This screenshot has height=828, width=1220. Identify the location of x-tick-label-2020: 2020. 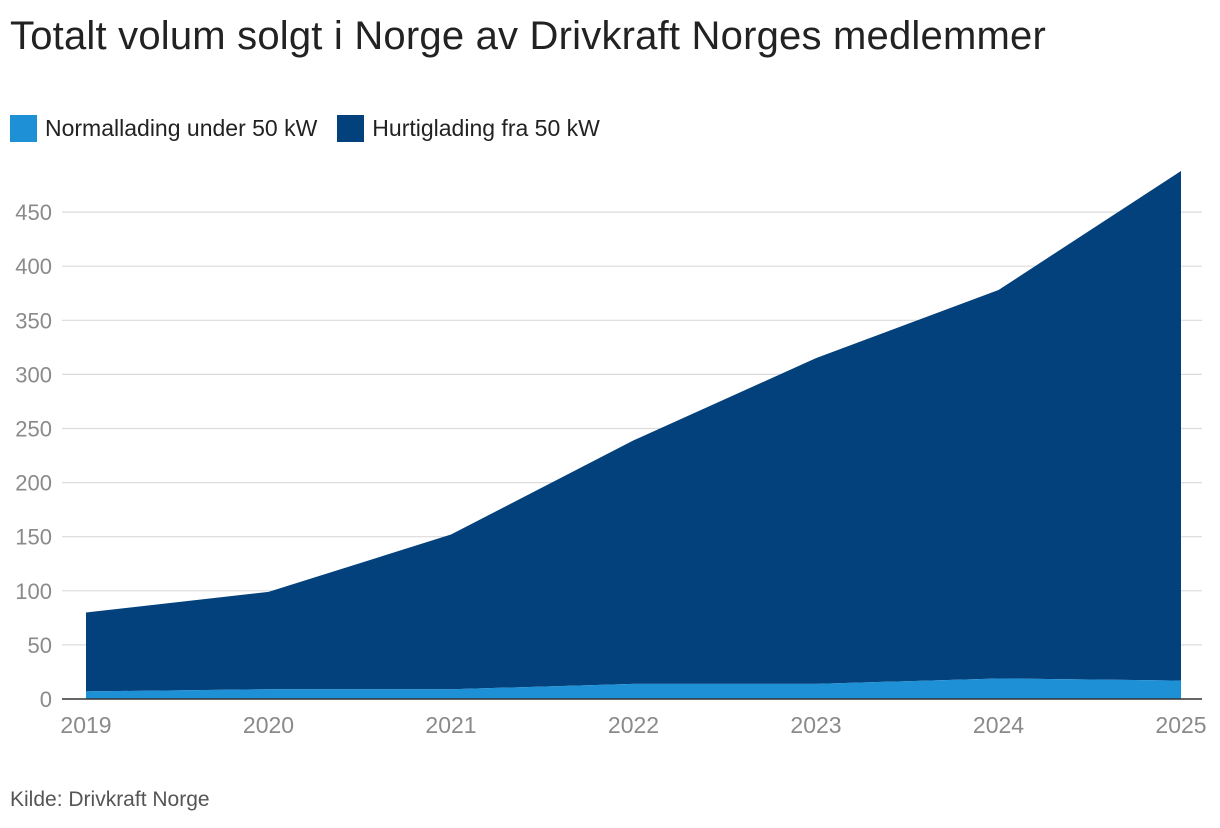
(268, 725).